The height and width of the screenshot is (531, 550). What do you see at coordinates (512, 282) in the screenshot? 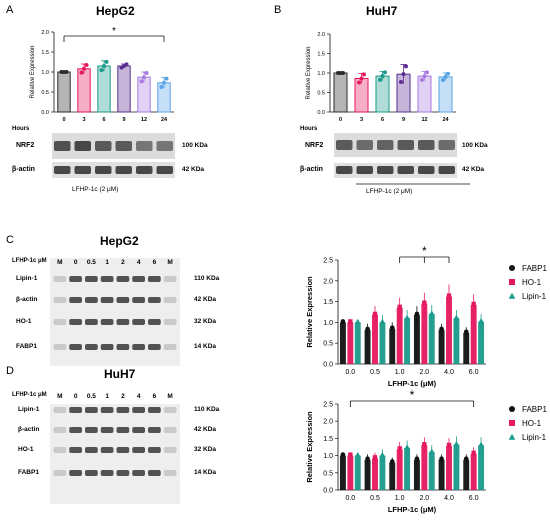
I see `legend-marker` at bounding box center [512, 282].